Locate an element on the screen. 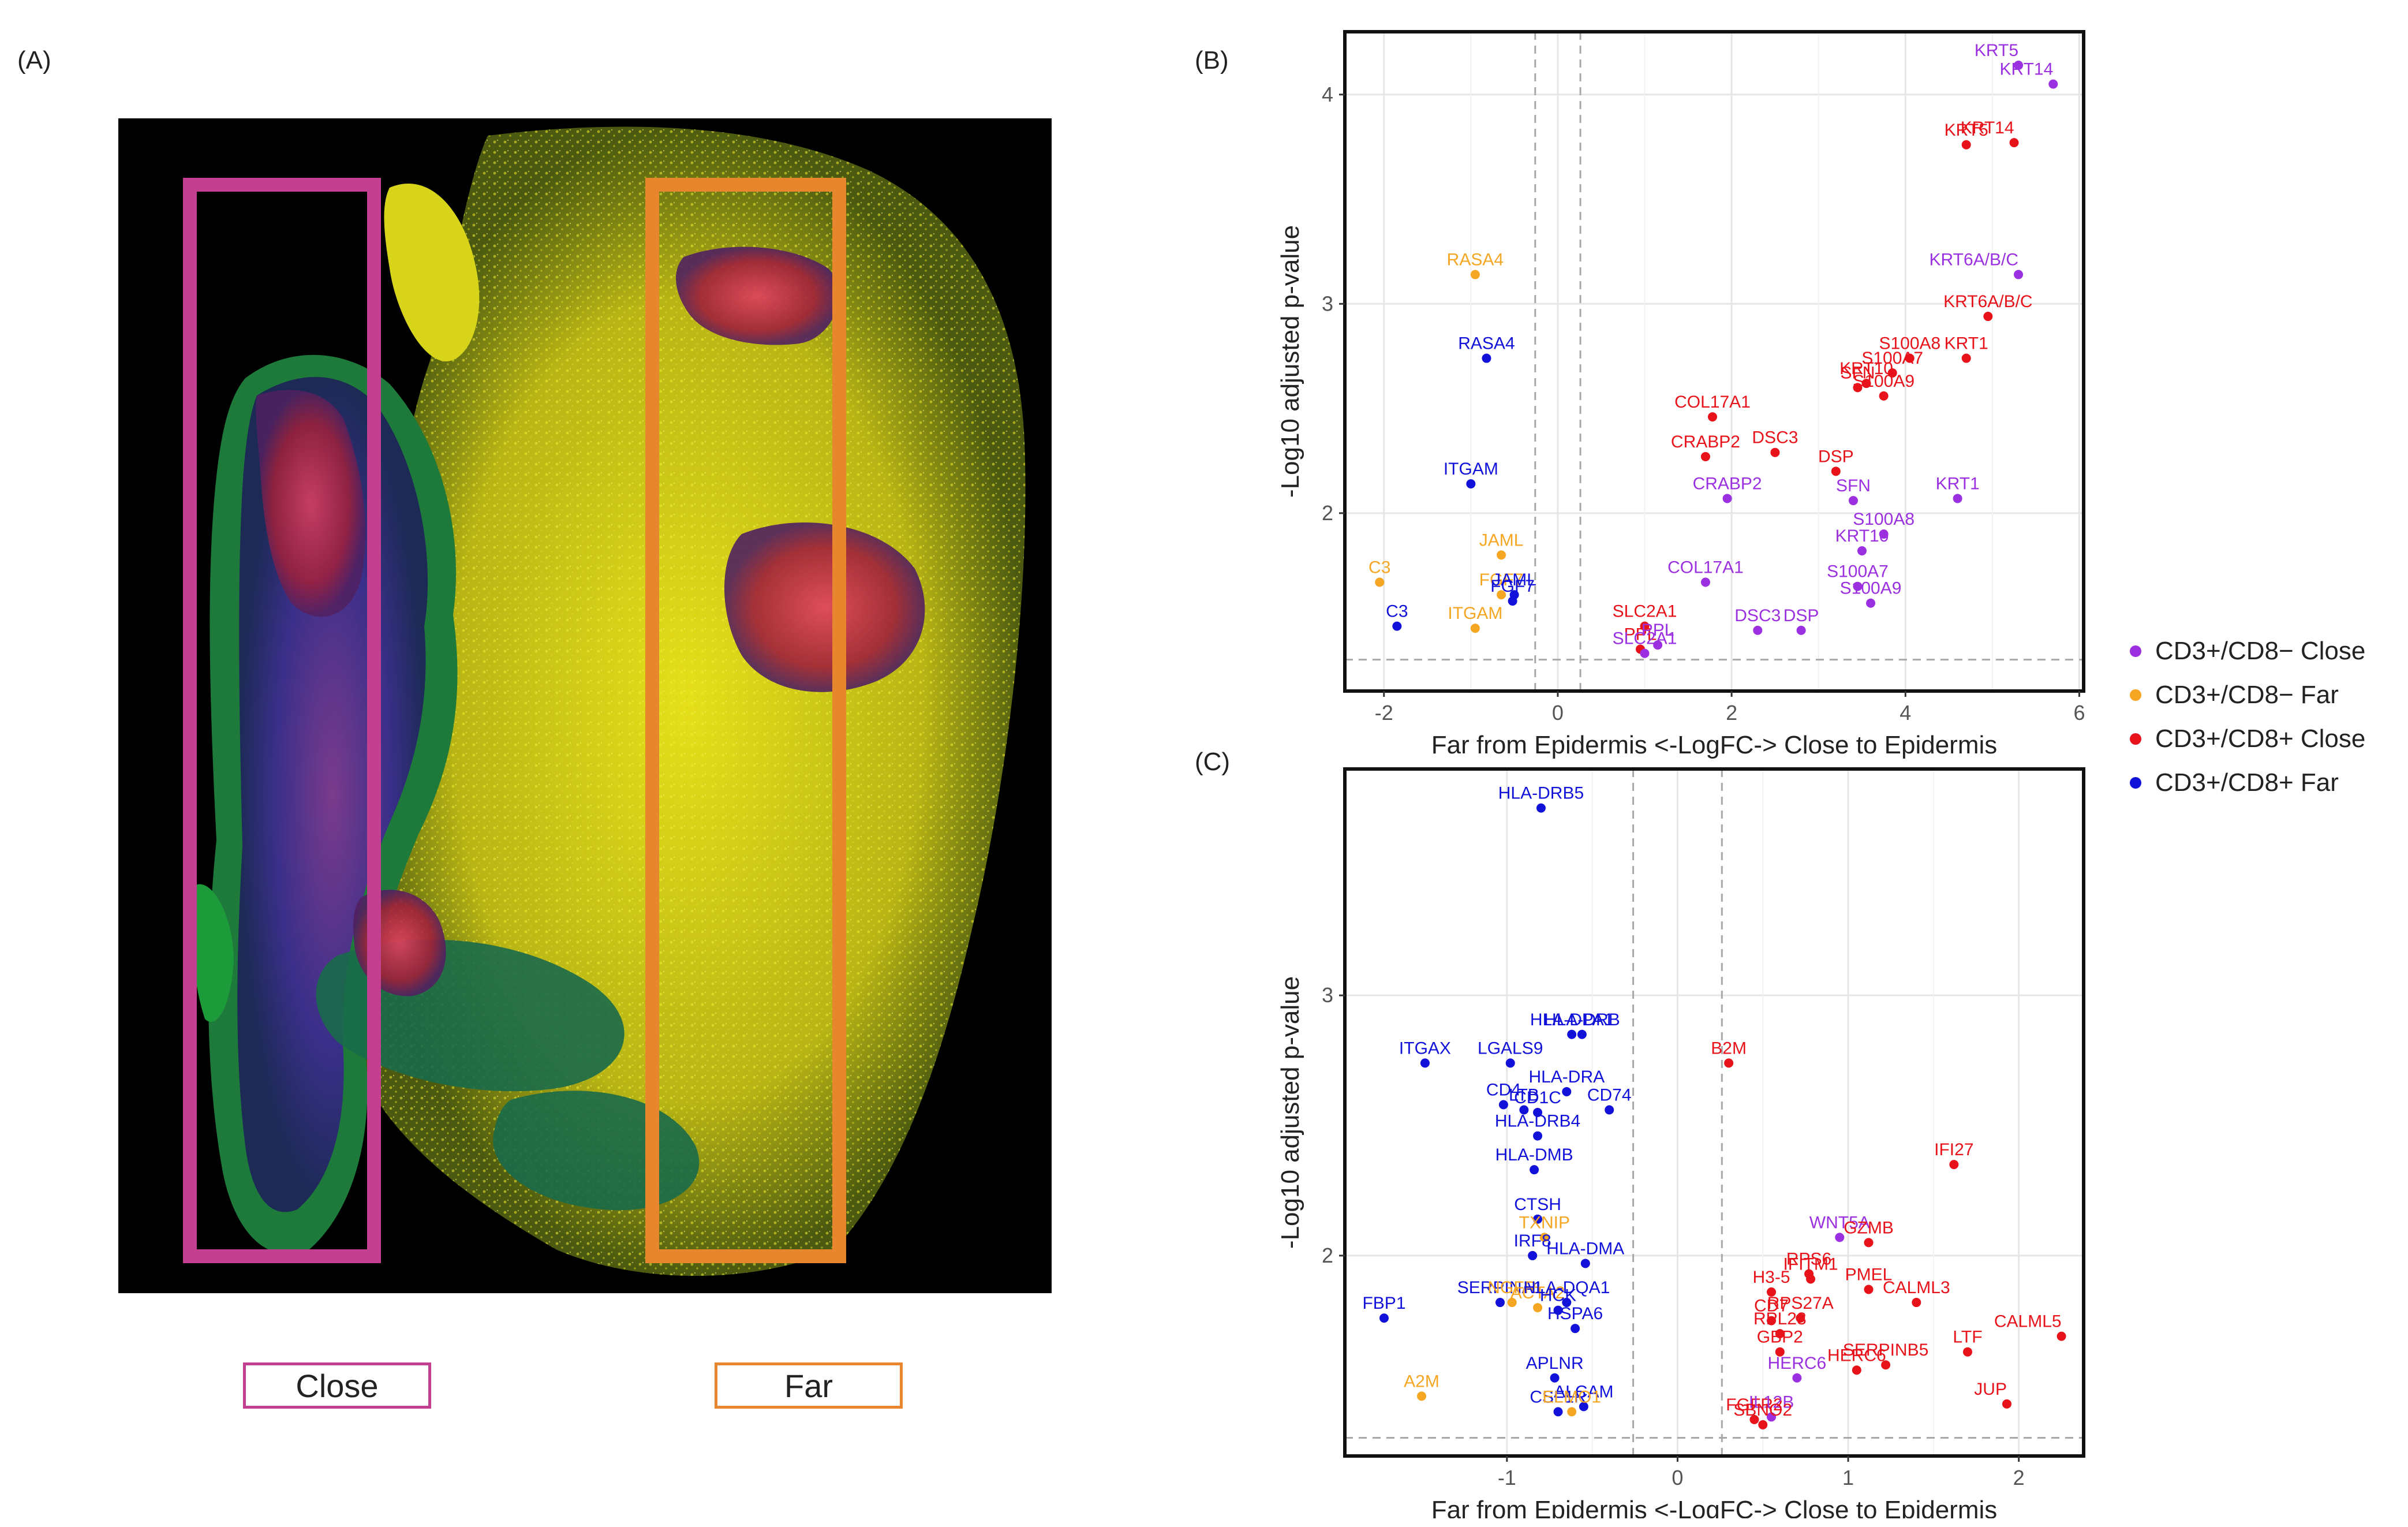 This screenshot has width=2408, height=1527. point-label: C3 is located at coordinates (1397, 611).